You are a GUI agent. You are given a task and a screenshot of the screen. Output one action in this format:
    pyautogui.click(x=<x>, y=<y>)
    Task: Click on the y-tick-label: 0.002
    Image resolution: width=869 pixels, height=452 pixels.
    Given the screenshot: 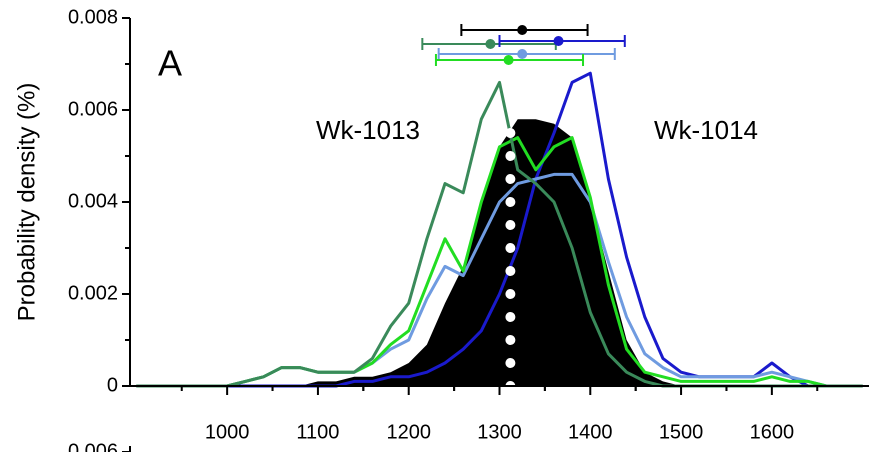 What is the action you would take?
    pyautogui.click(x=93, y=293)
    